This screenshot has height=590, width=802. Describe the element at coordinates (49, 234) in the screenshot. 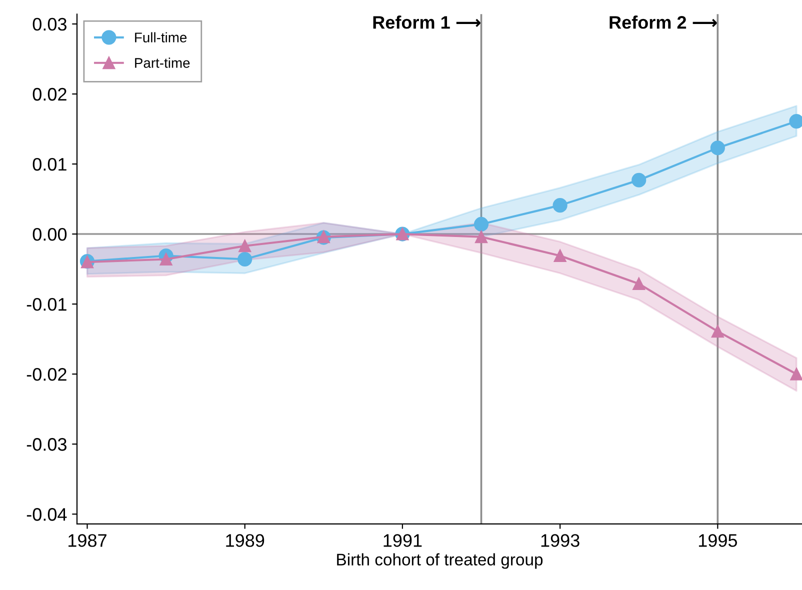

I see `y-tick-label: 0.00` at that location.